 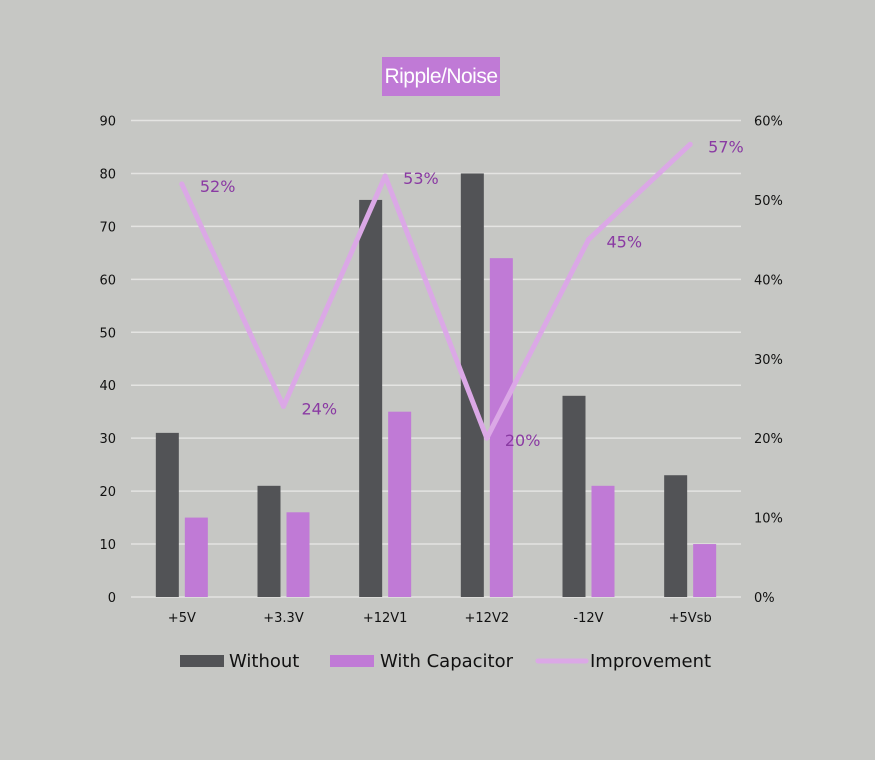 What do you see at coordinates (107, 545) in the screenshot?
I see `y-left-tick-label: 10` at bounding box center [107, 545].